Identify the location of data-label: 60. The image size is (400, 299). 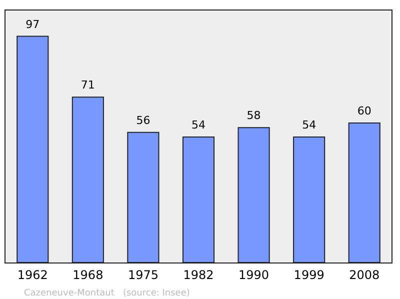
(364, 111).